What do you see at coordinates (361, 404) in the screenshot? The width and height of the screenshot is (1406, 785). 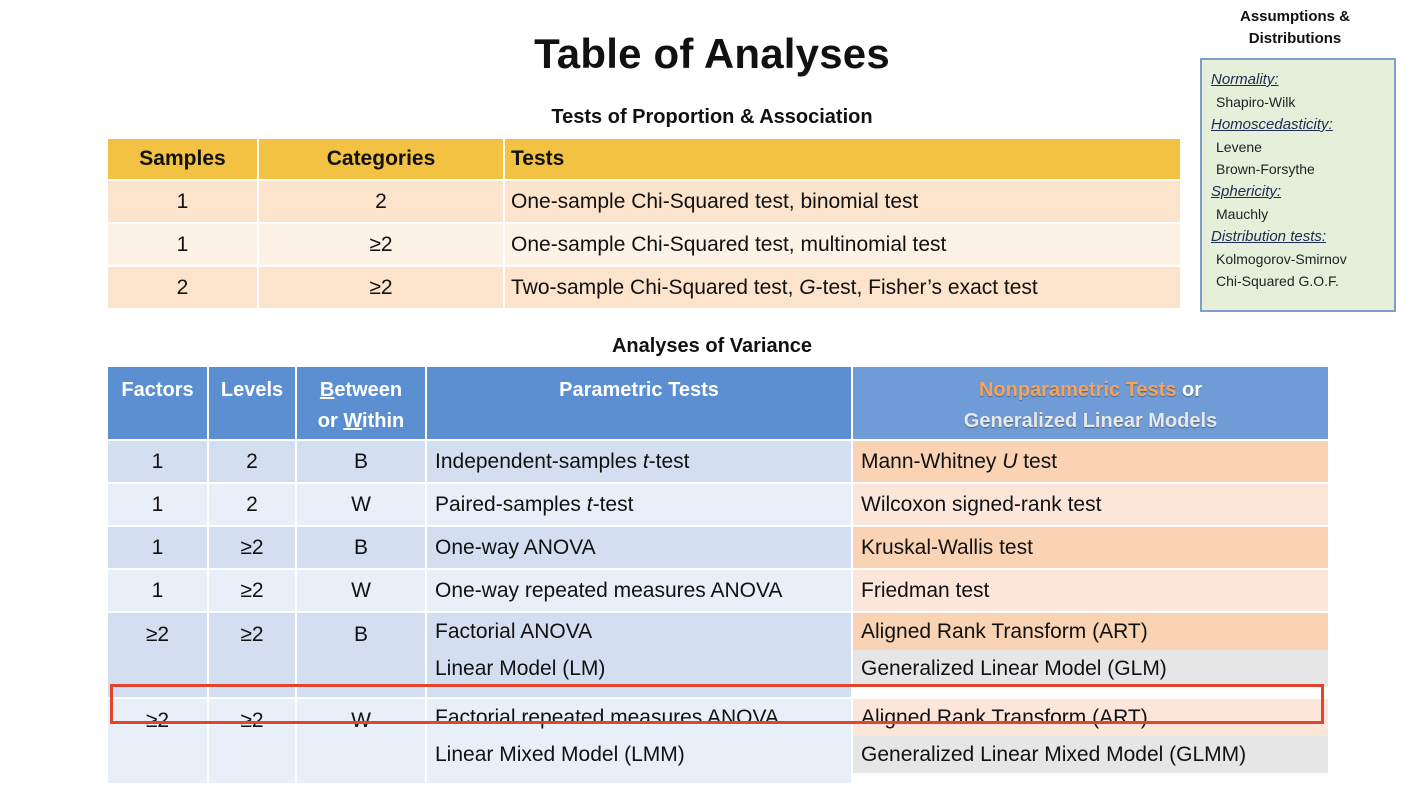 I see `col-between-within: Between or Within` at bounding box center [361, 404].